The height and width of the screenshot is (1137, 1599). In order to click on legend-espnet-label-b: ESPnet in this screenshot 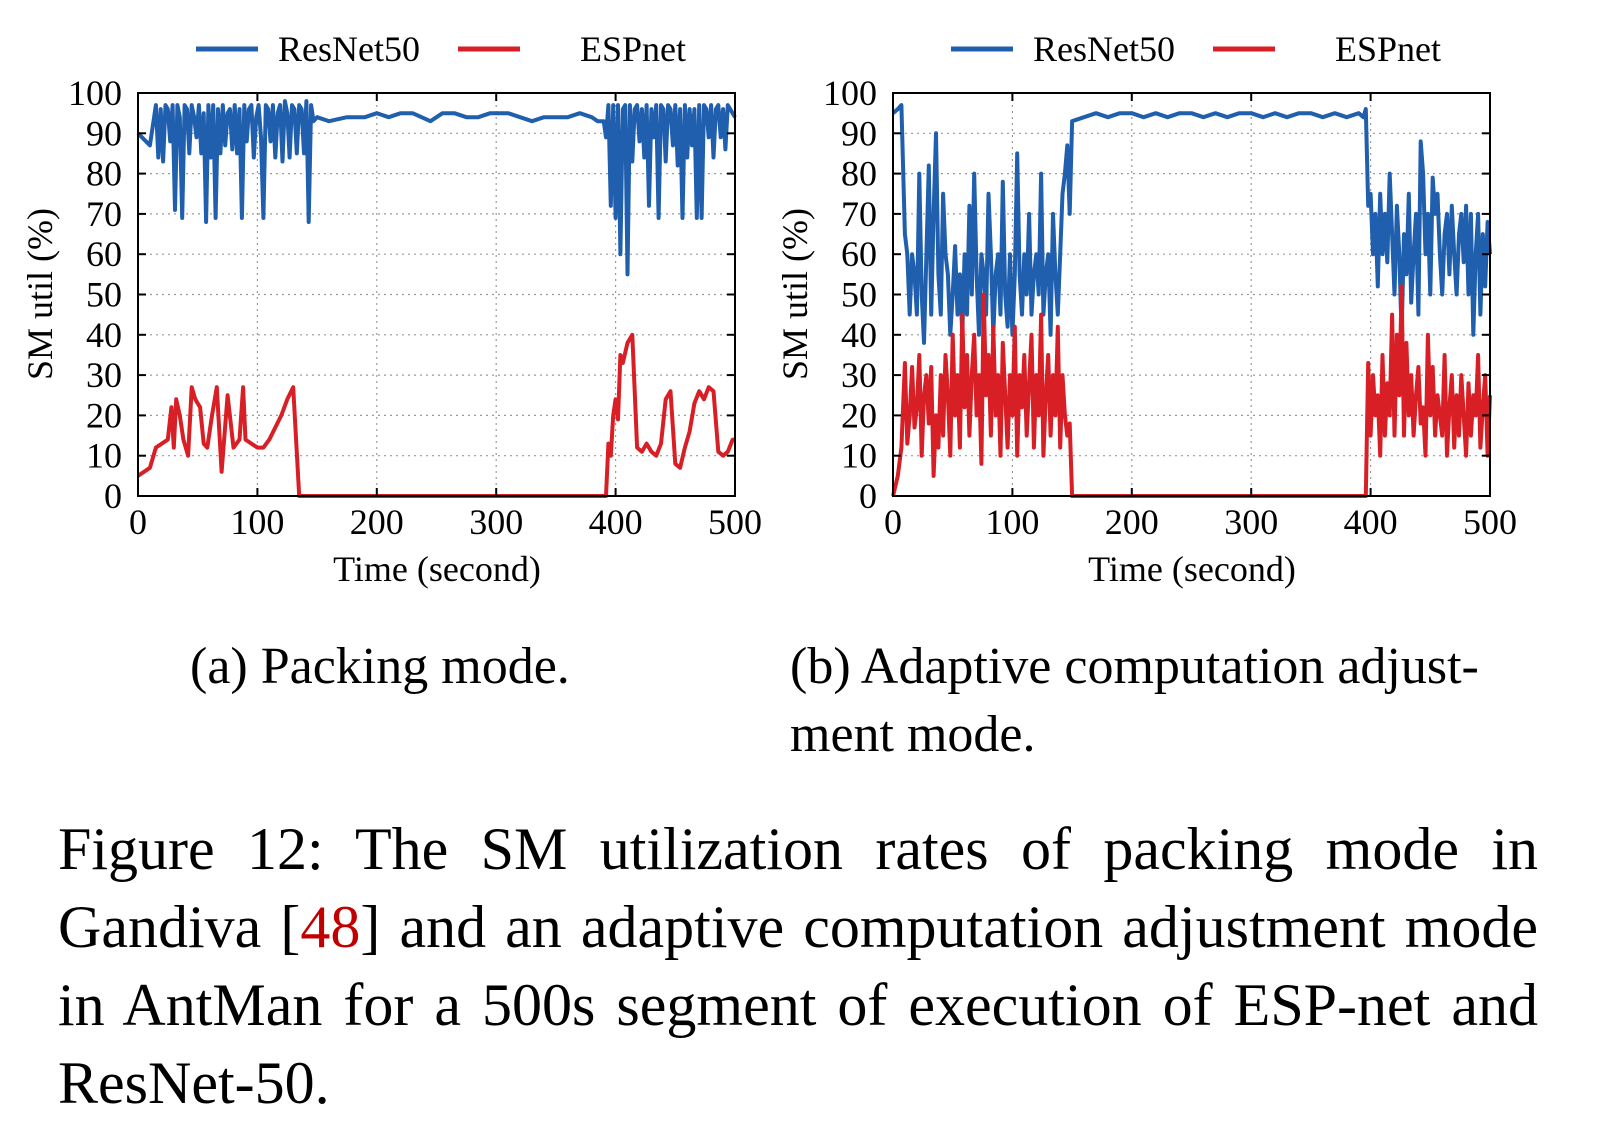, I will do `click(1388, 49)`.